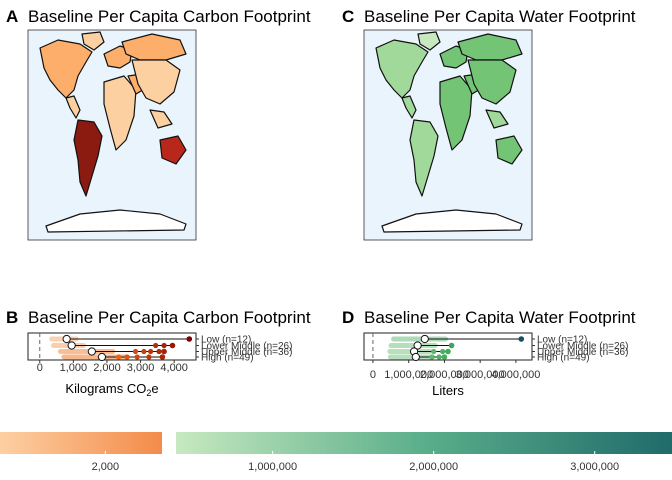 The height and width of the screenshot is (480, 672). I want to click on carbon-color-legend: 2,000, so click(81, 452).